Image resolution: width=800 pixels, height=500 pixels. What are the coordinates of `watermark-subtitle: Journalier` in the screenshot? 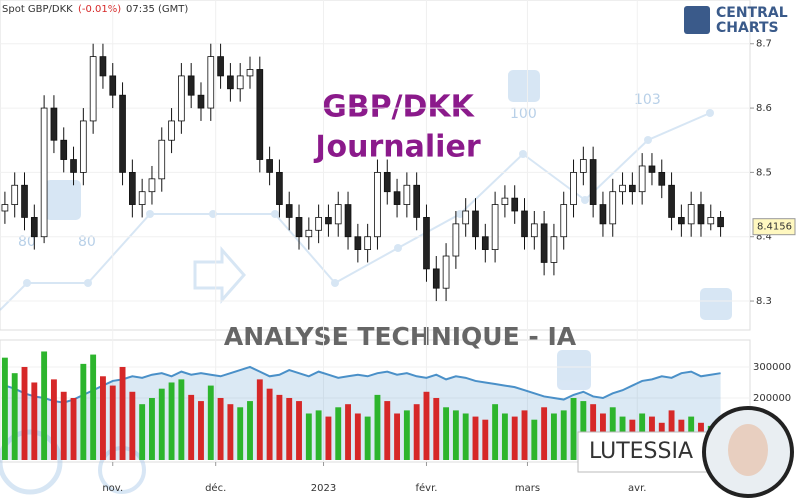 It's located at (396, 147).